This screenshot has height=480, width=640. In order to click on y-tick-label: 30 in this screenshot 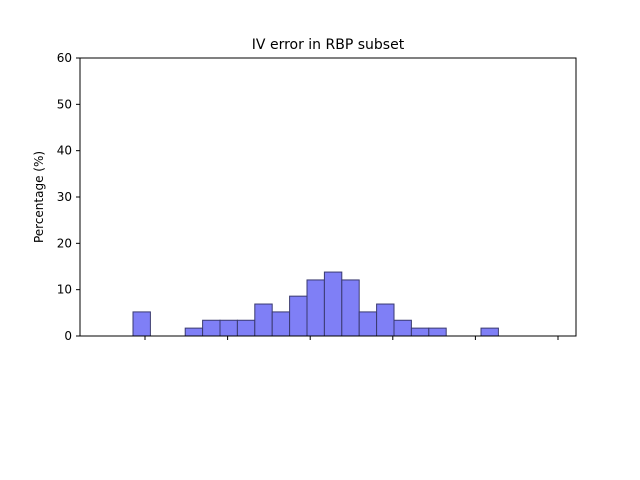, I will do `click(64, 197)`.